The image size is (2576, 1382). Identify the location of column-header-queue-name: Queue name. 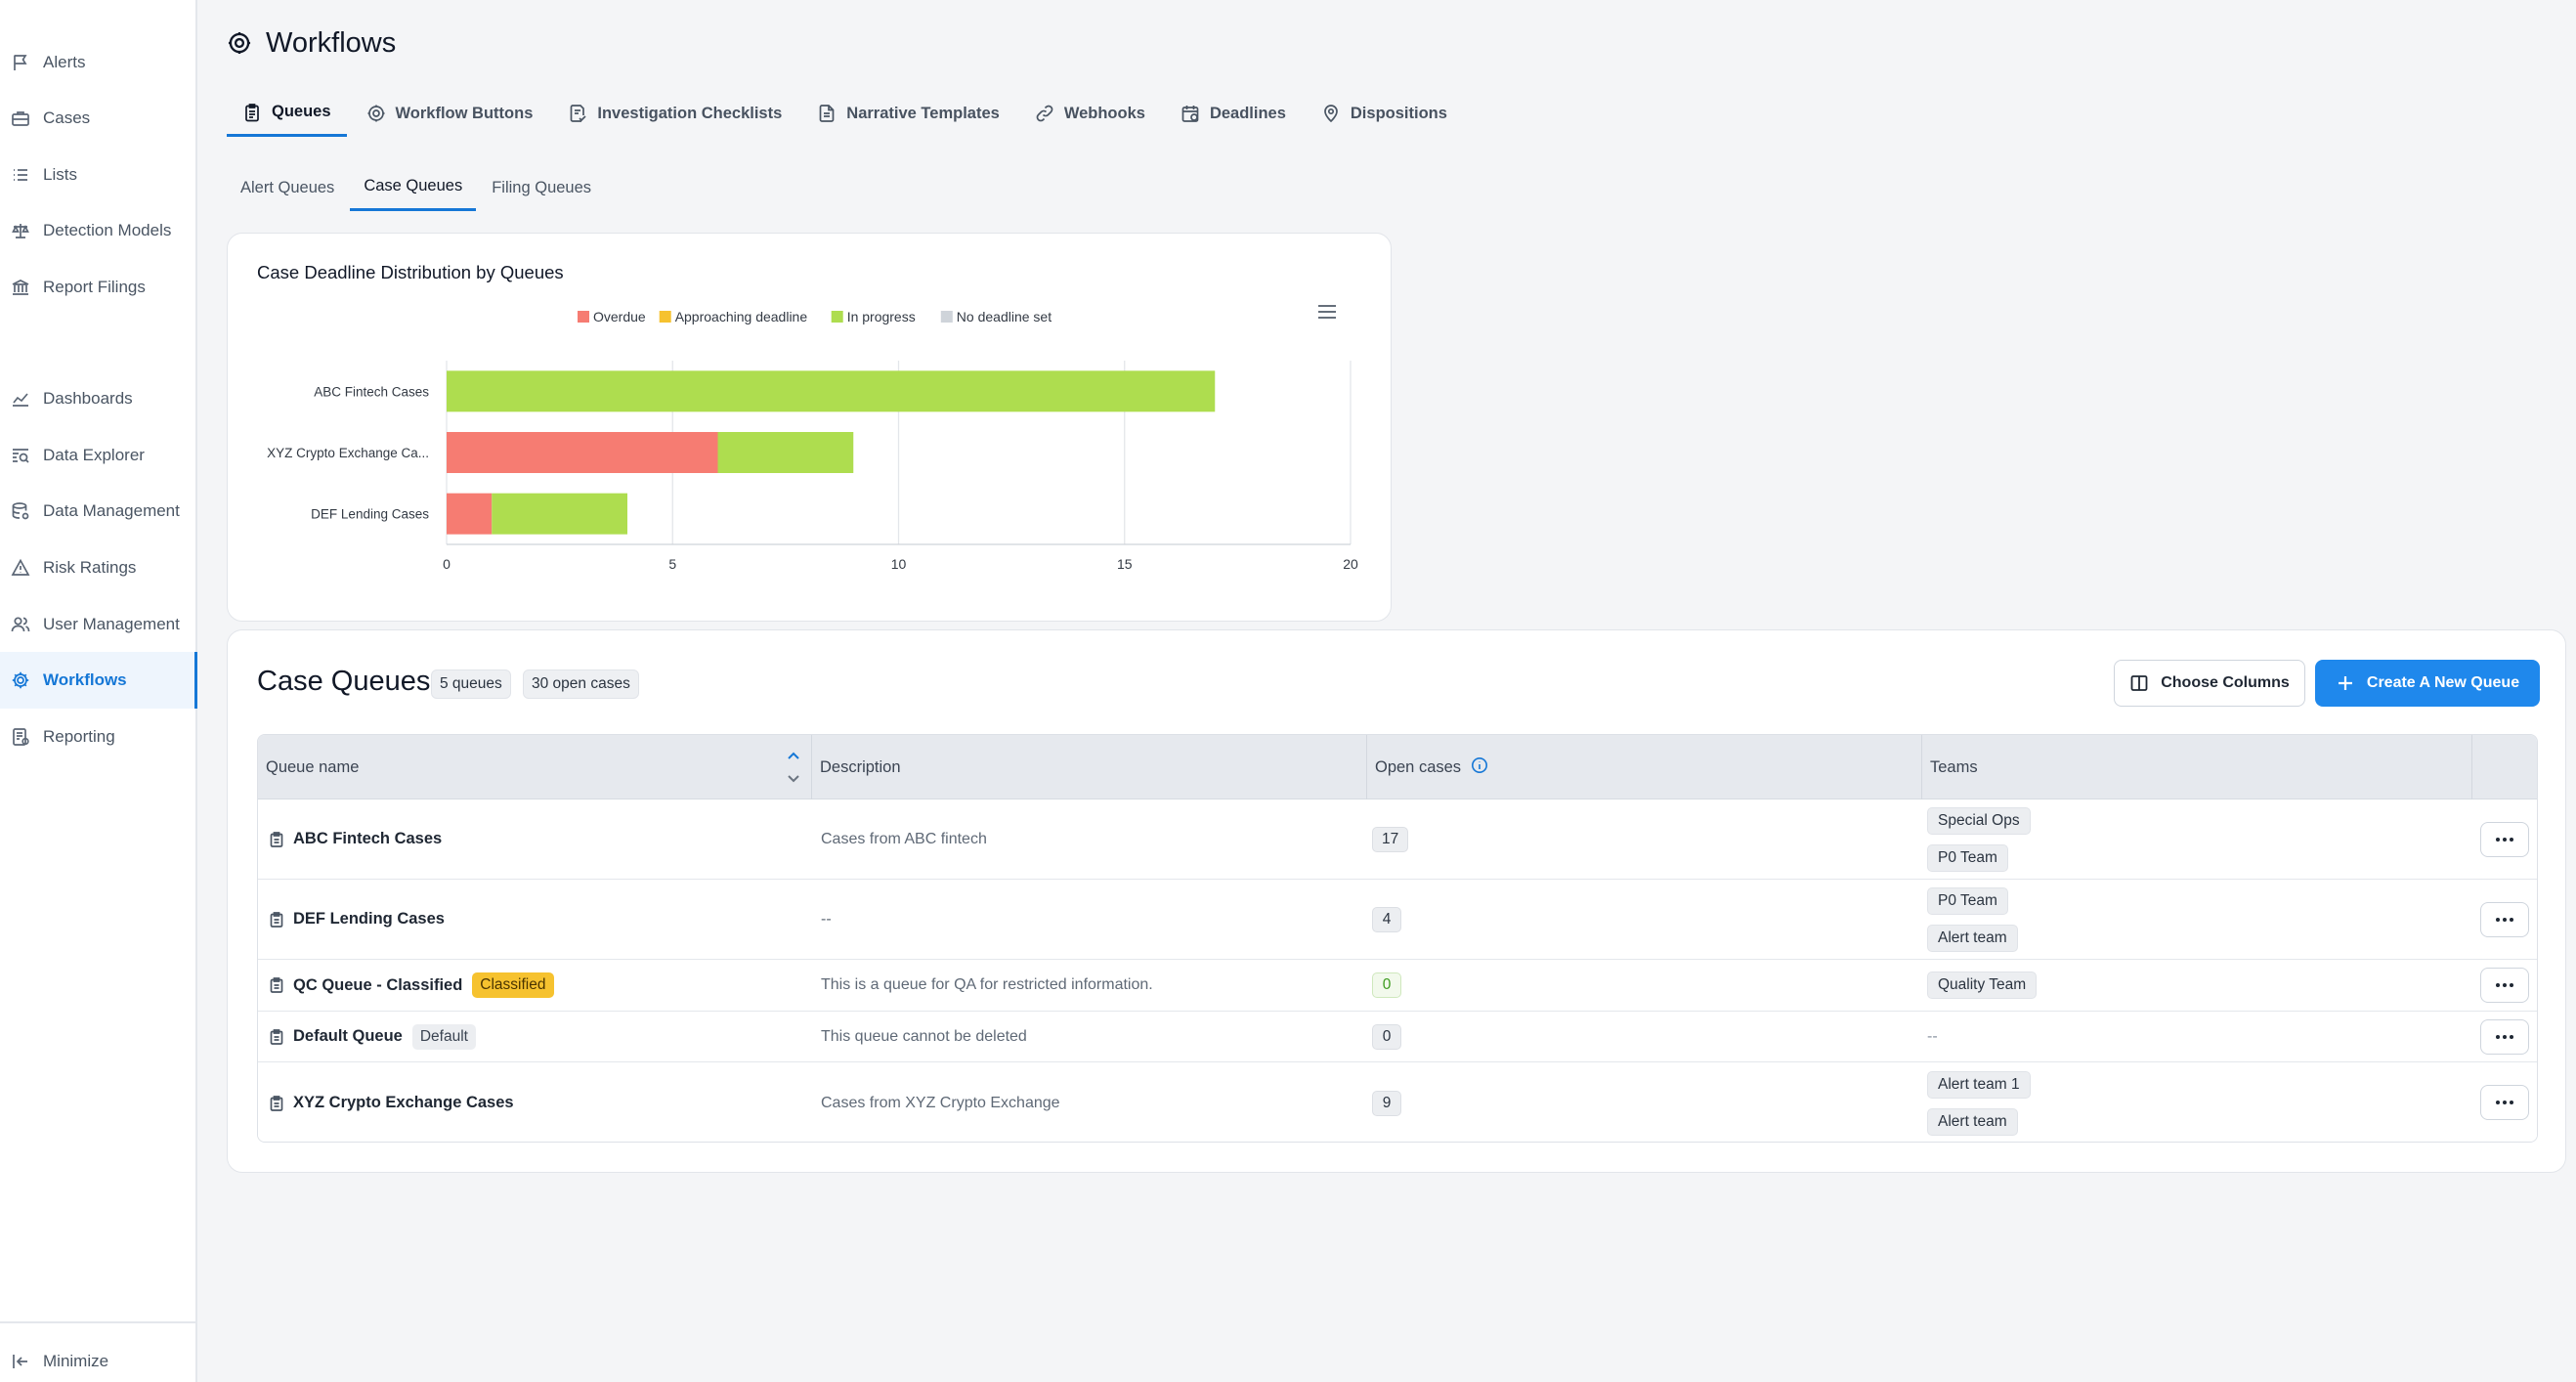
(535, 767).